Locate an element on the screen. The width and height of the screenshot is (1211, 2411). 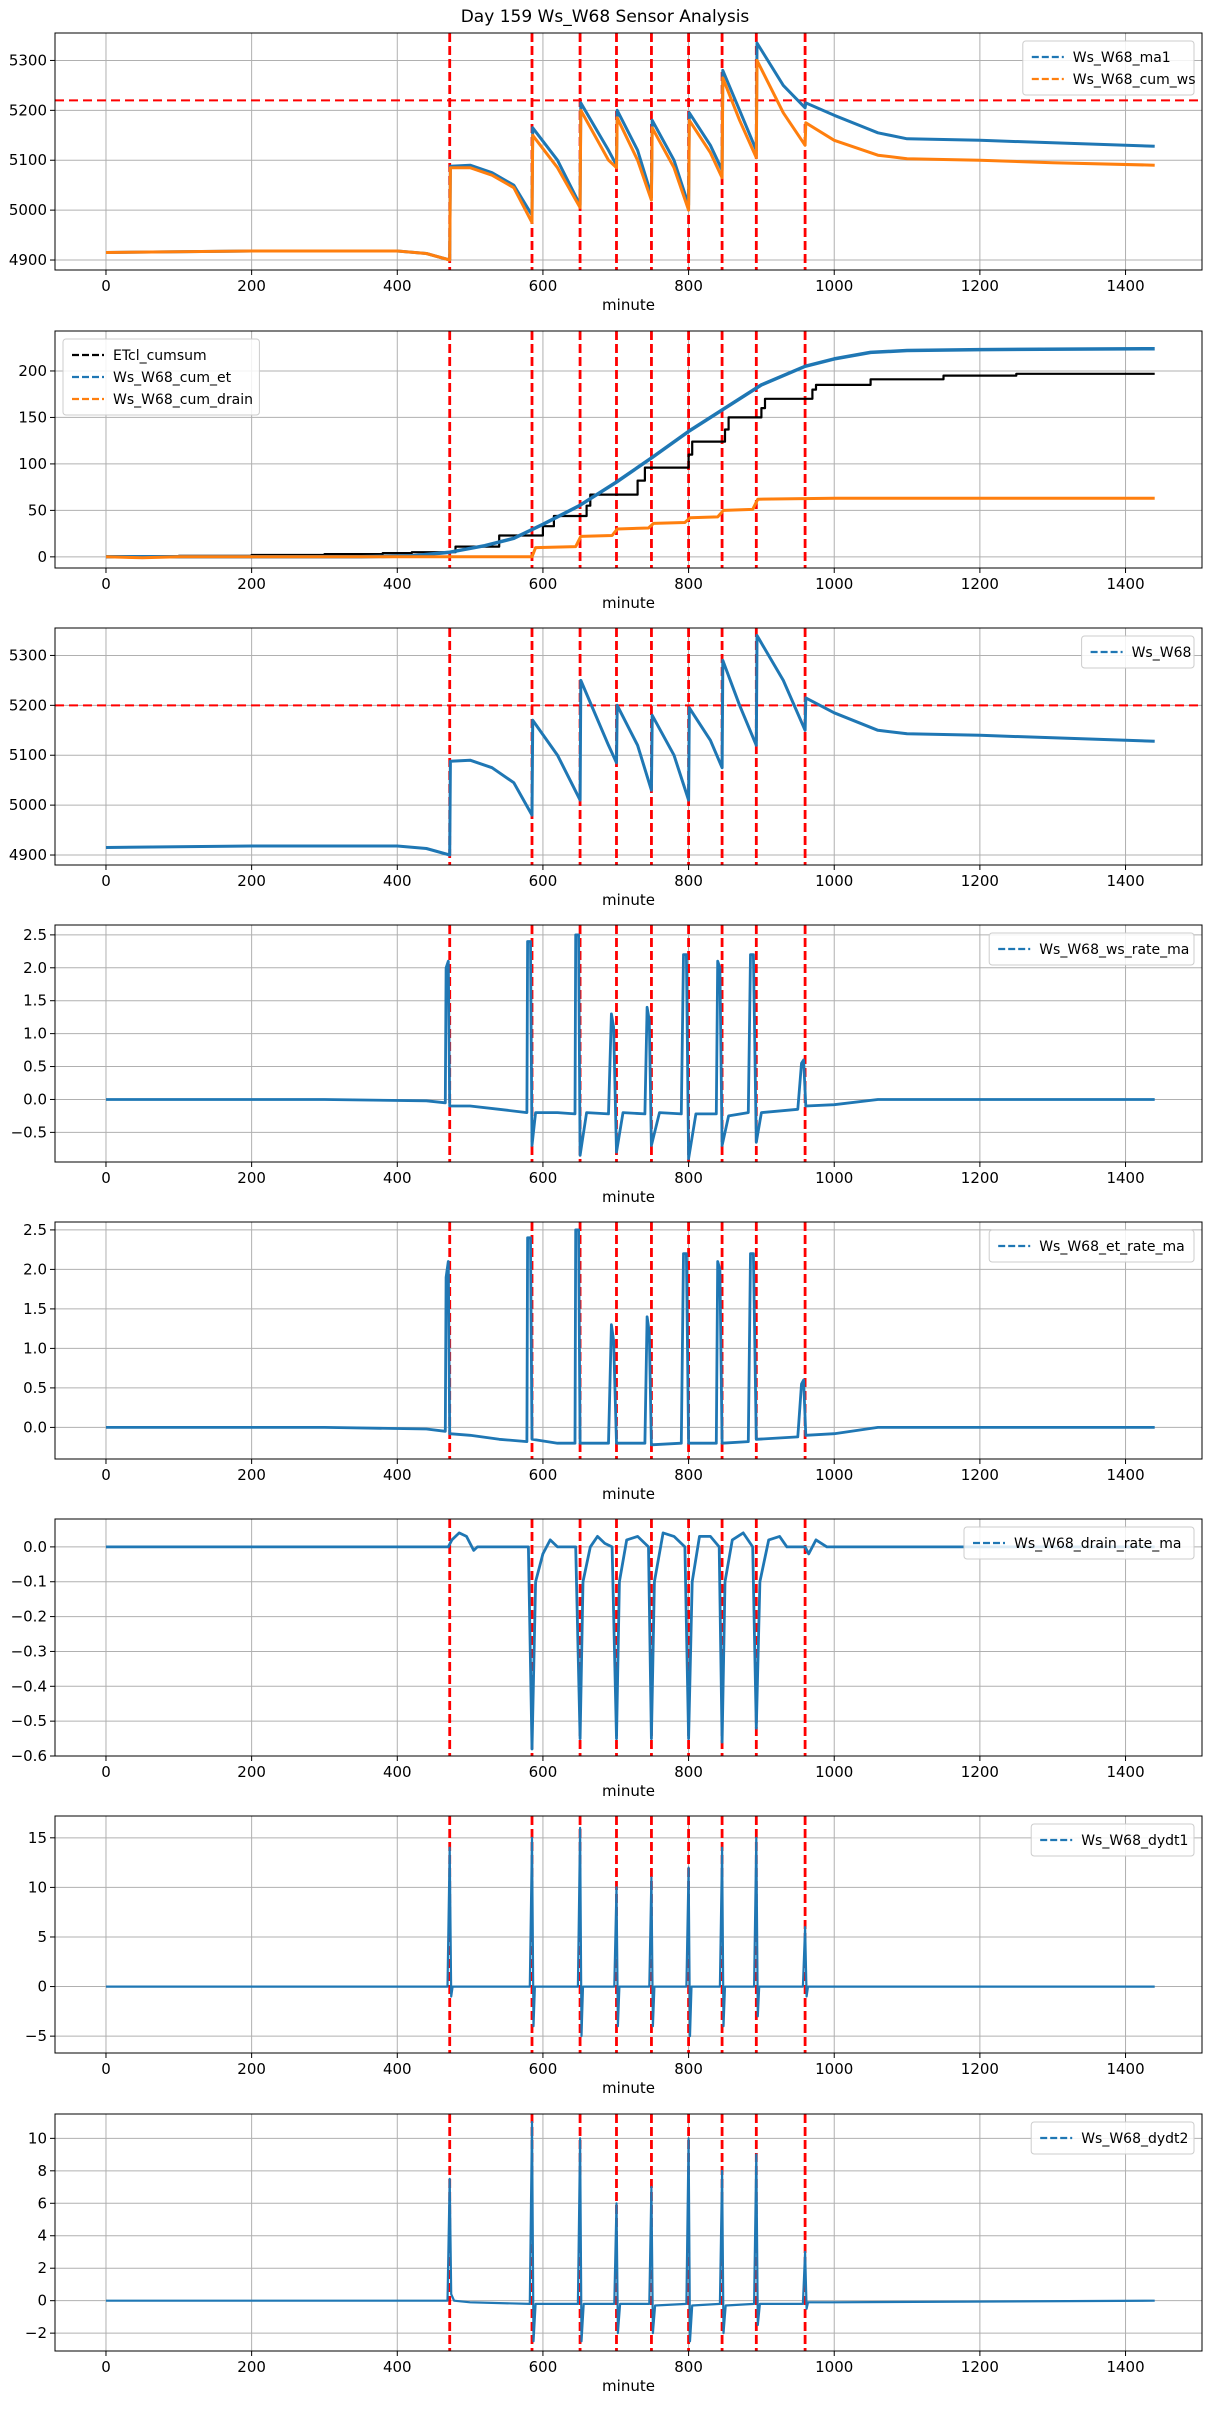
series-line-Ws_W68_cum_drain is located at coordinates (630, 528).